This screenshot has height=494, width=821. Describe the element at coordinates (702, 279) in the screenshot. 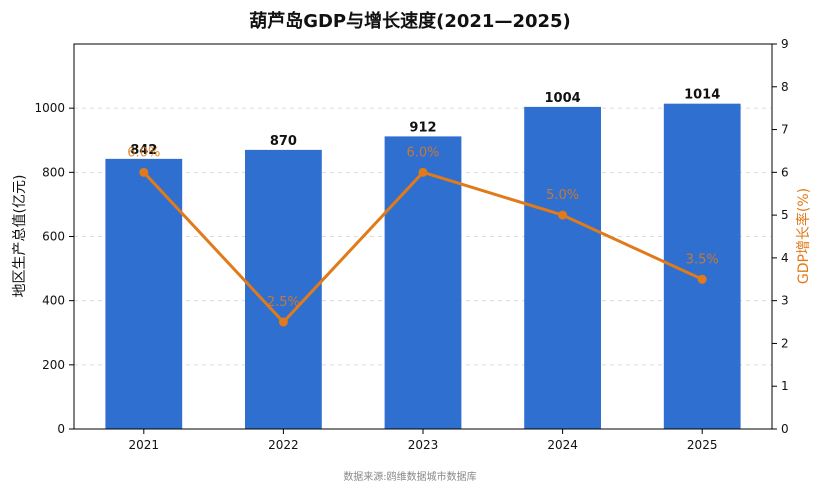

I see `growth-point-2025` at that location.